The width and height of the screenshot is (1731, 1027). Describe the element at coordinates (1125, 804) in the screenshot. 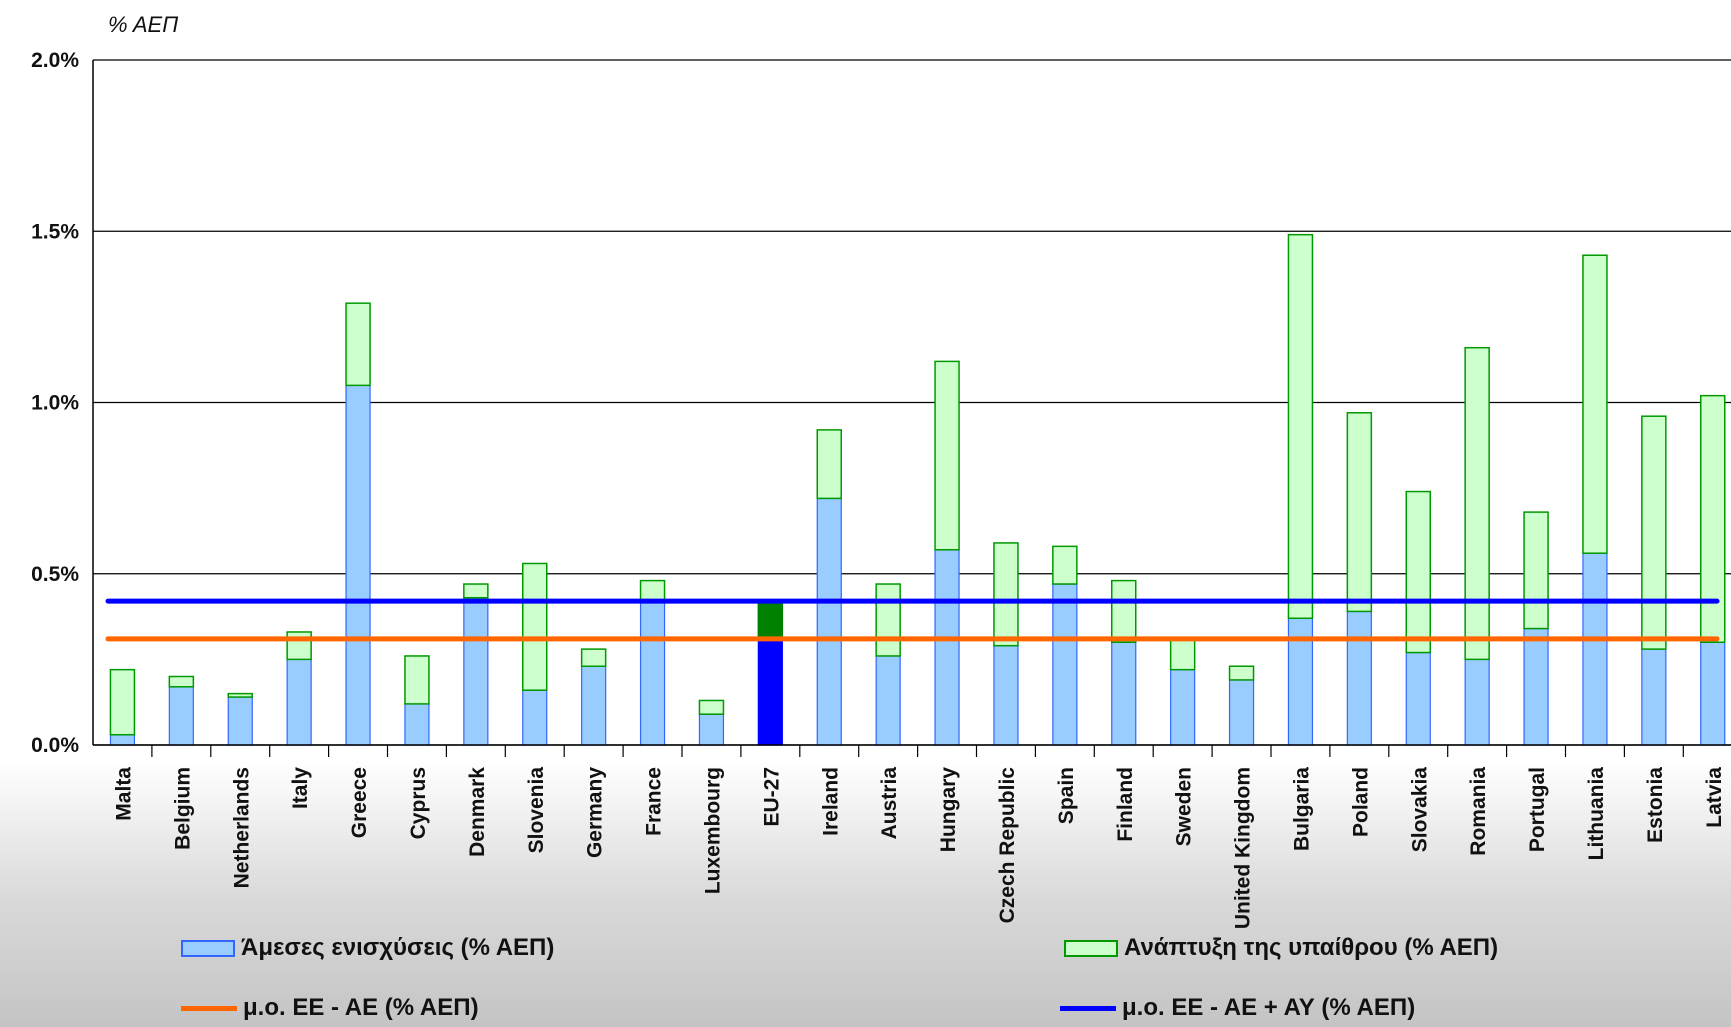

I see `x-tick-label: Finland` at that location.